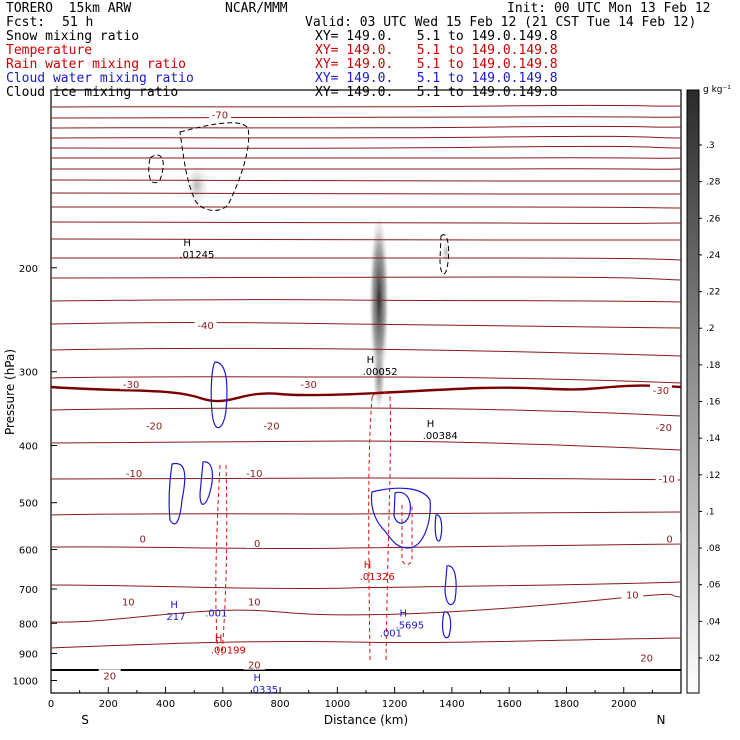 The height and width of the screenshot is (740, 740). What do you see at coordinates (165, 704) in the screenshot?
I see `x-tick-label: 400` at bounding box center [165, 704].